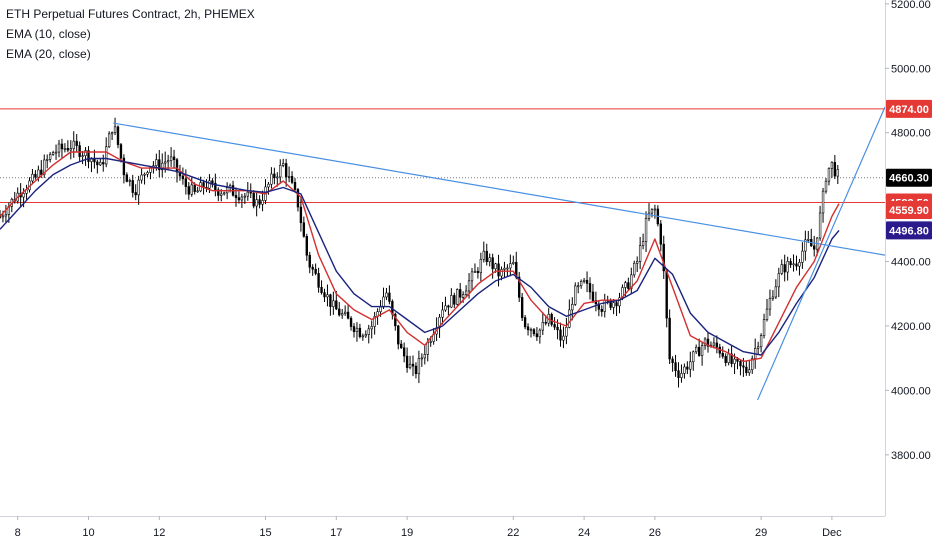 This screenshot has height=550, width=932. Describe the element at coordinates (911, 134) in the screenshot. I see `price-tick-label: 4800.00` at that location.